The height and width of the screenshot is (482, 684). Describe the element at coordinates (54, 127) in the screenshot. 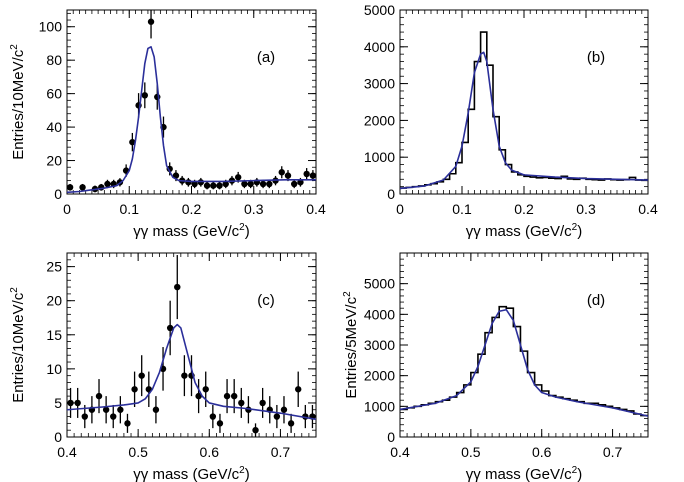

I see `y-tick-label: 40` at that location.